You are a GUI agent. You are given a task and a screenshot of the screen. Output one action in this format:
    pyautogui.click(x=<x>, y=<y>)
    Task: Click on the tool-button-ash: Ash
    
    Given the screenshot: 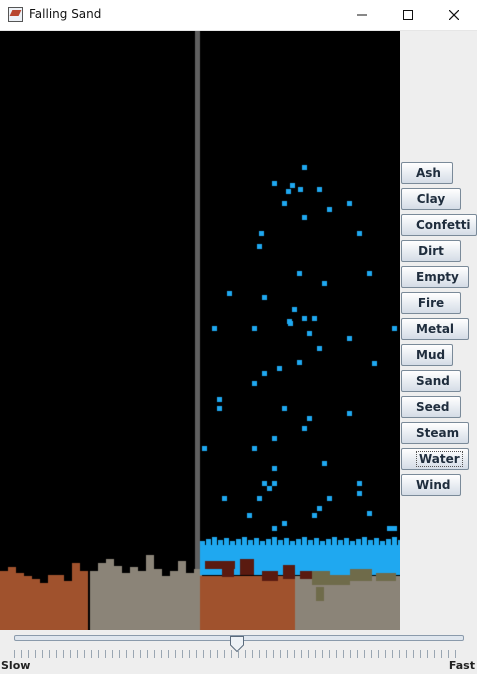 What is the action you would take?
    pyautogui.click(x=427, y=173)
    